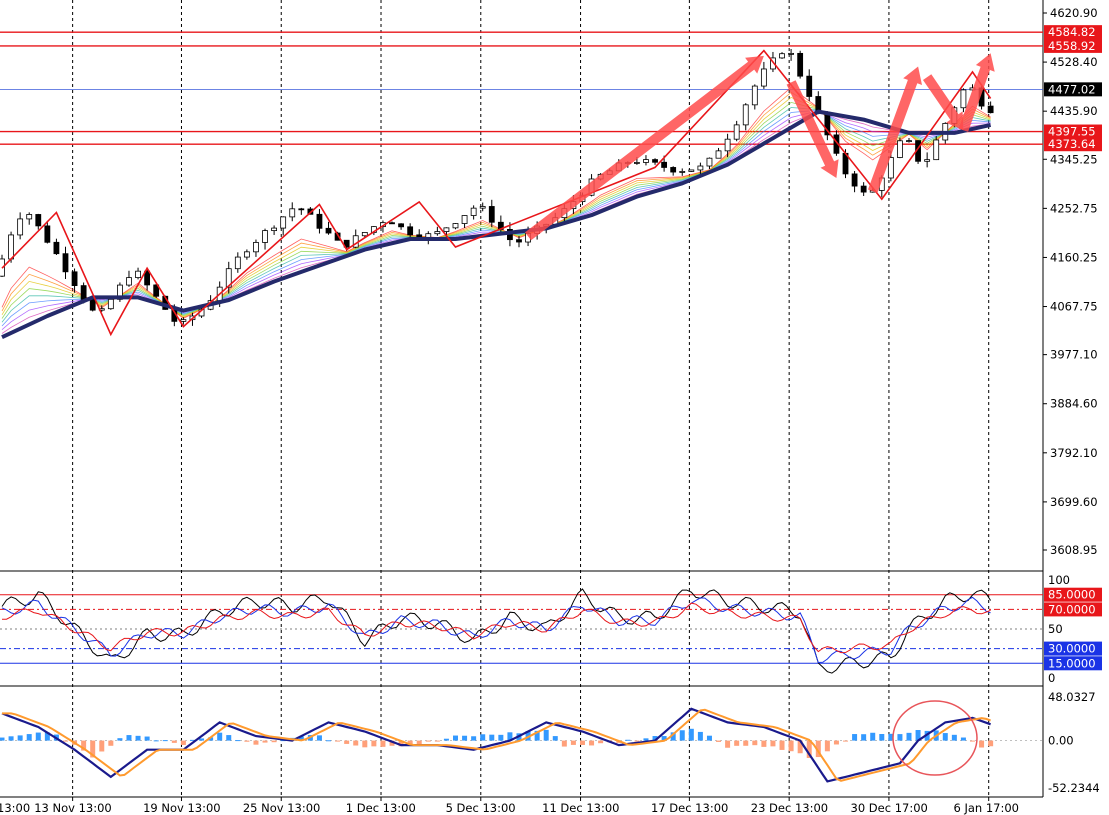  What do you see at coordinates (1074, 550) in the screenshot?
I see `price-tick-label: 3608.95` at bounding box center [1074, 550].